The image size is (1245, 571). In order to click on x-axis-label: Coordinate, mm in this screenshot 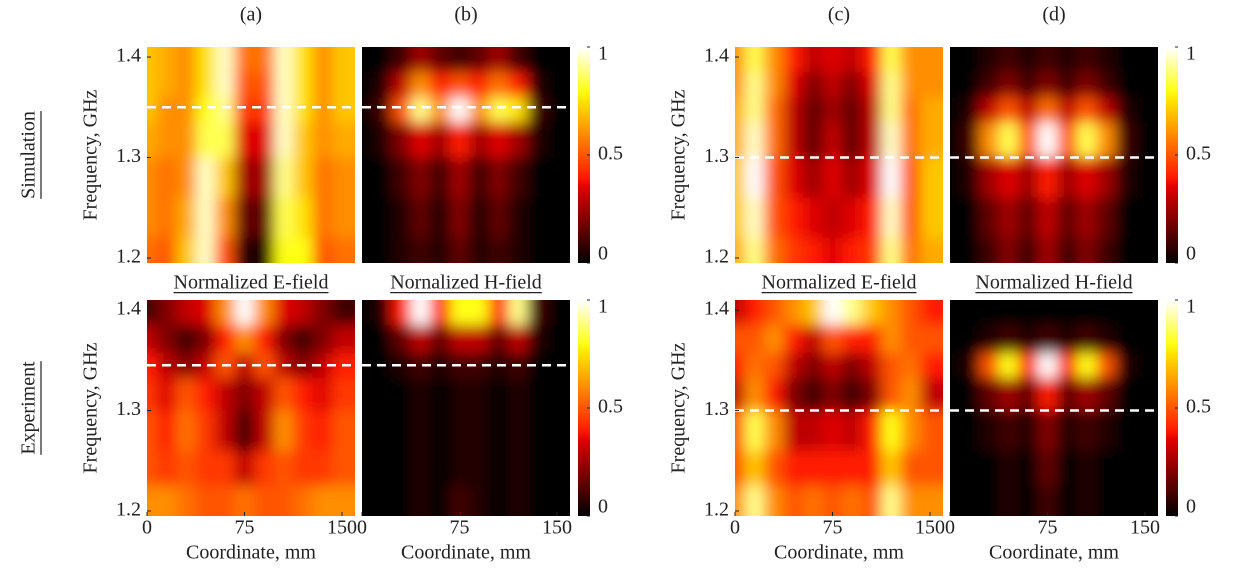, I will do `click(839, 553)`.